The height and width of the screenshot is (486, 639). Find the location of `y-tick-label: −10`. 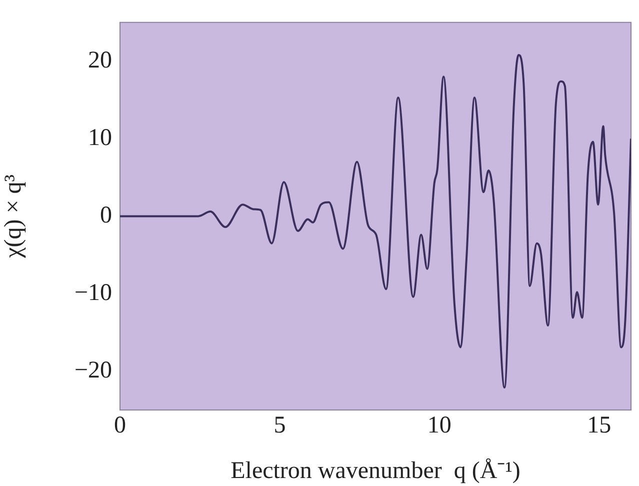

y-tick-label: −10 is located at coordinates (93, 293).